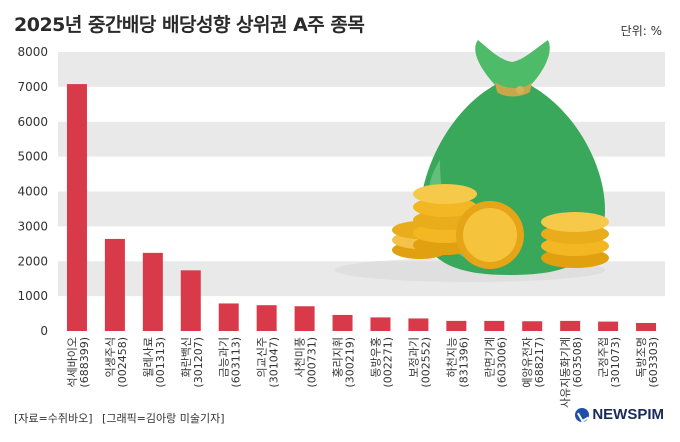  Describe the element at coordinates (628, 414) in the screenshot. I see `brand-name: NEWSPIM` at that location.